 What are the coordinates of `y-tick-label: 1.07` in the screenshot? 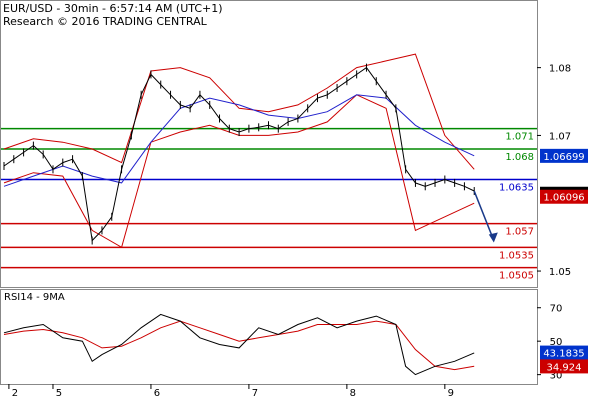 It's located at (560, 136).